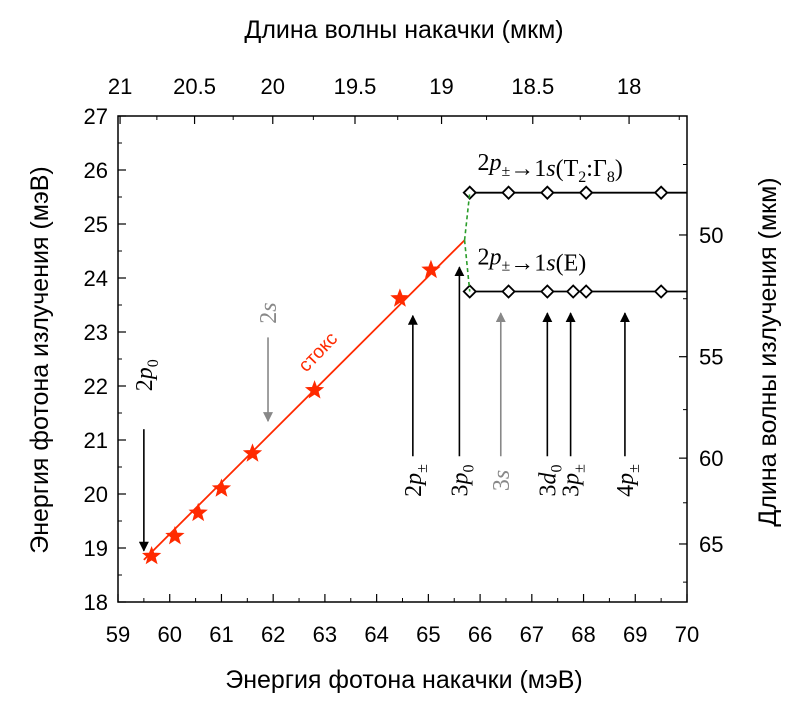 Image resolution: width=799 pixels, height=711 pixels. What do you see at coordinates (548, 478) in the screenshot?
I see `label-part: d` at bounding box center [548, 478].